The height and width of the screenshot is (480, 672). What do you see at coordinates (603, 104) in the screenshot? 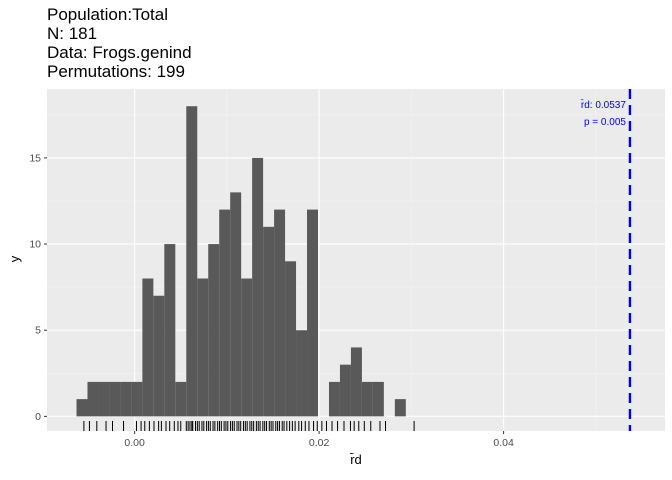
I see `observed-value-label: r̄d: 0.0537` at bounding box center [603, 104].